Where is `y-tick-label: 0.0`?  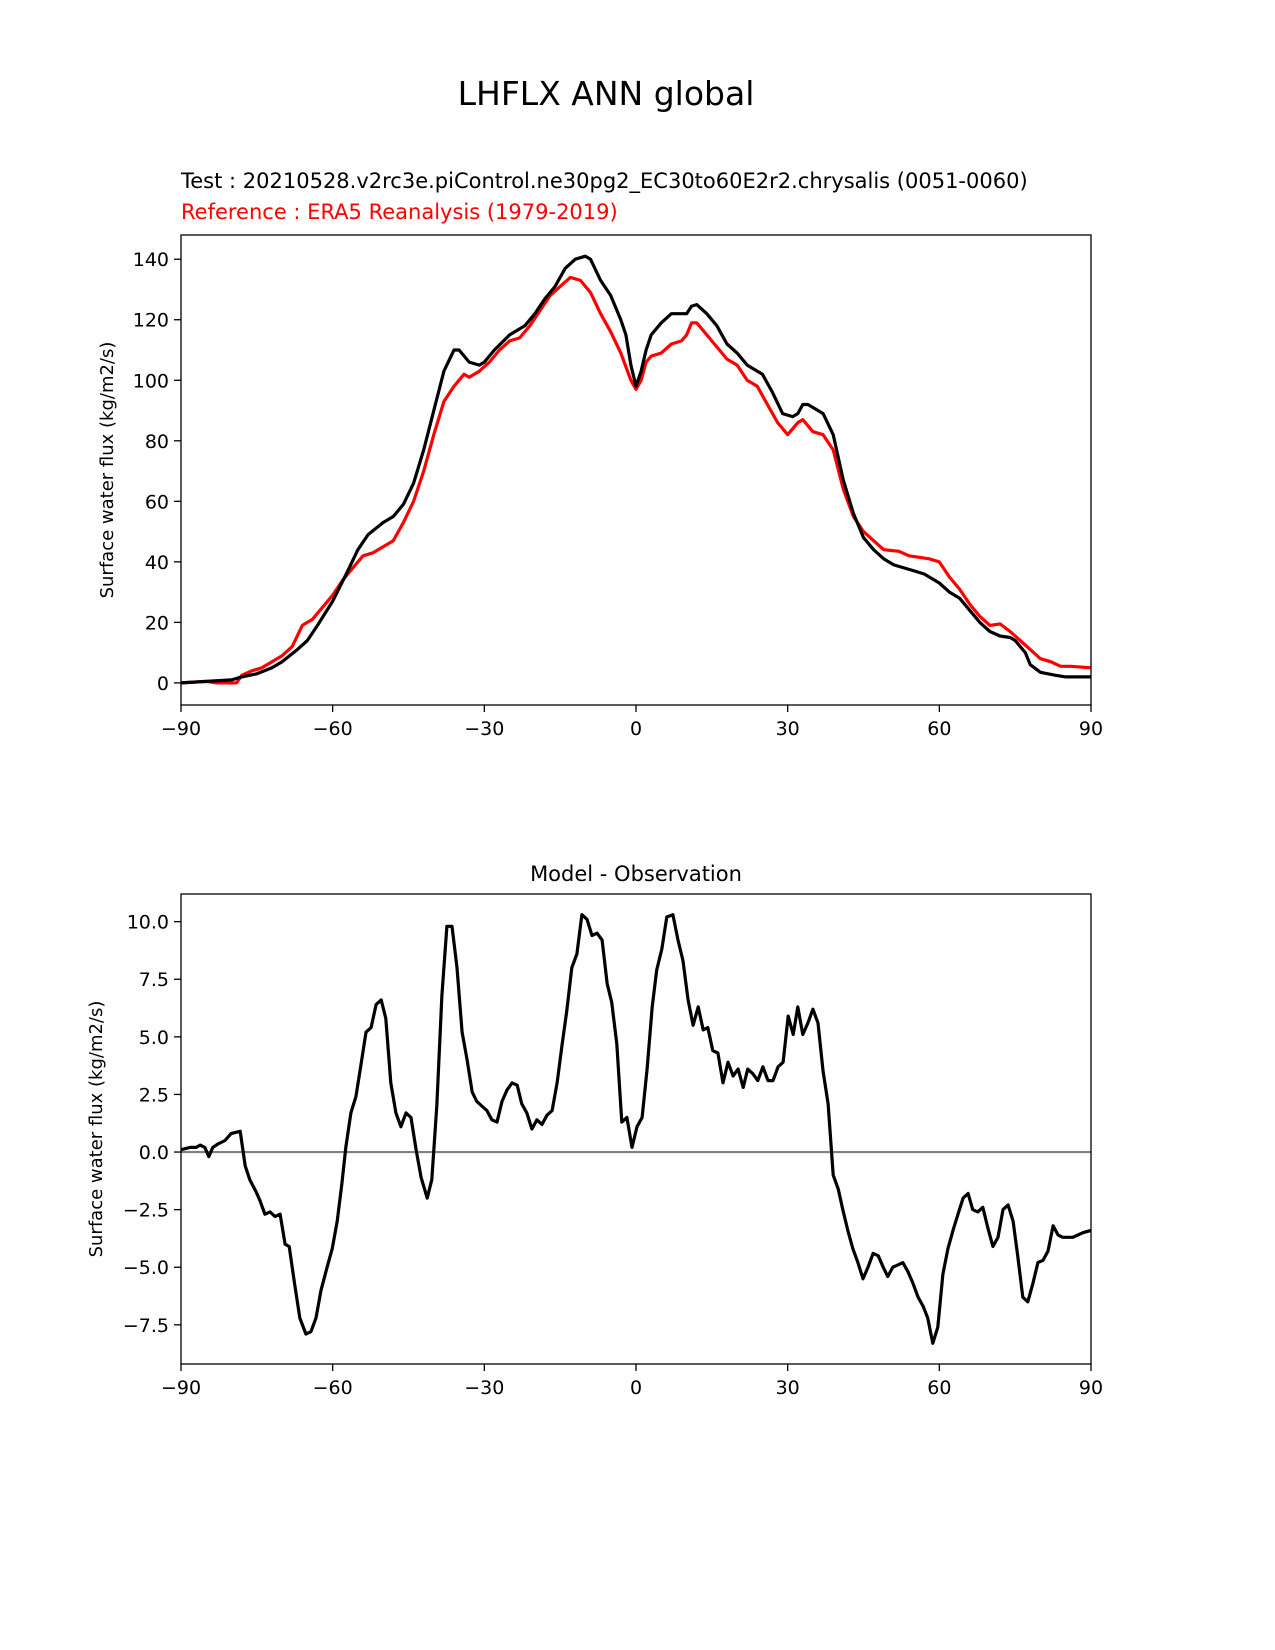 y-tick-label: 0.0 is located at coordinates (154, 1153).